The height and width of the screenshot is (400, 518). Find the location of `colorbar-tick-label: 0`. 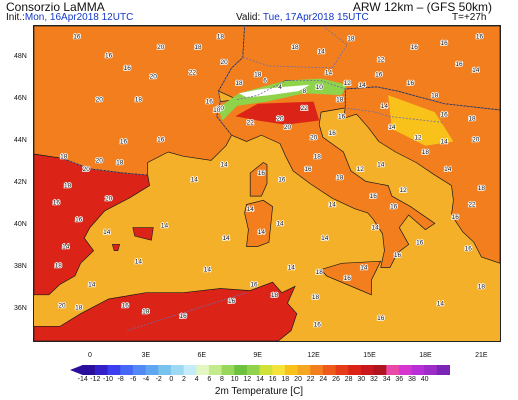

colorbar-tick-label: 0 is located at coordinates (171, 379).